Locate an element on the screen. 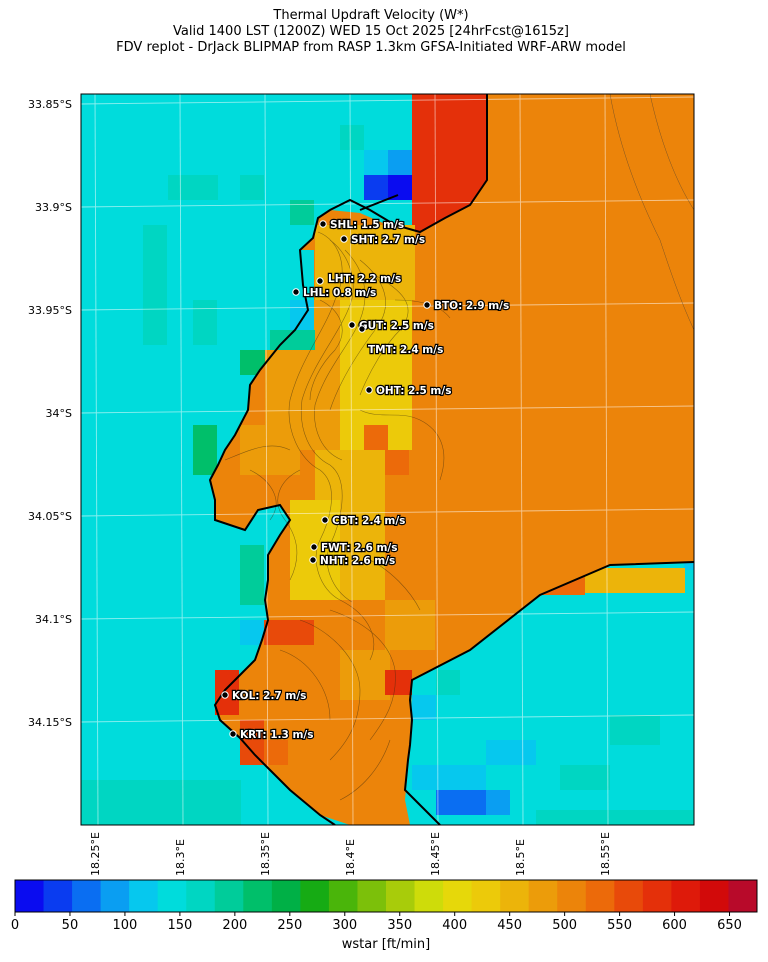  colorbar-tick-label: 350 is located at coordinates (400, 925).